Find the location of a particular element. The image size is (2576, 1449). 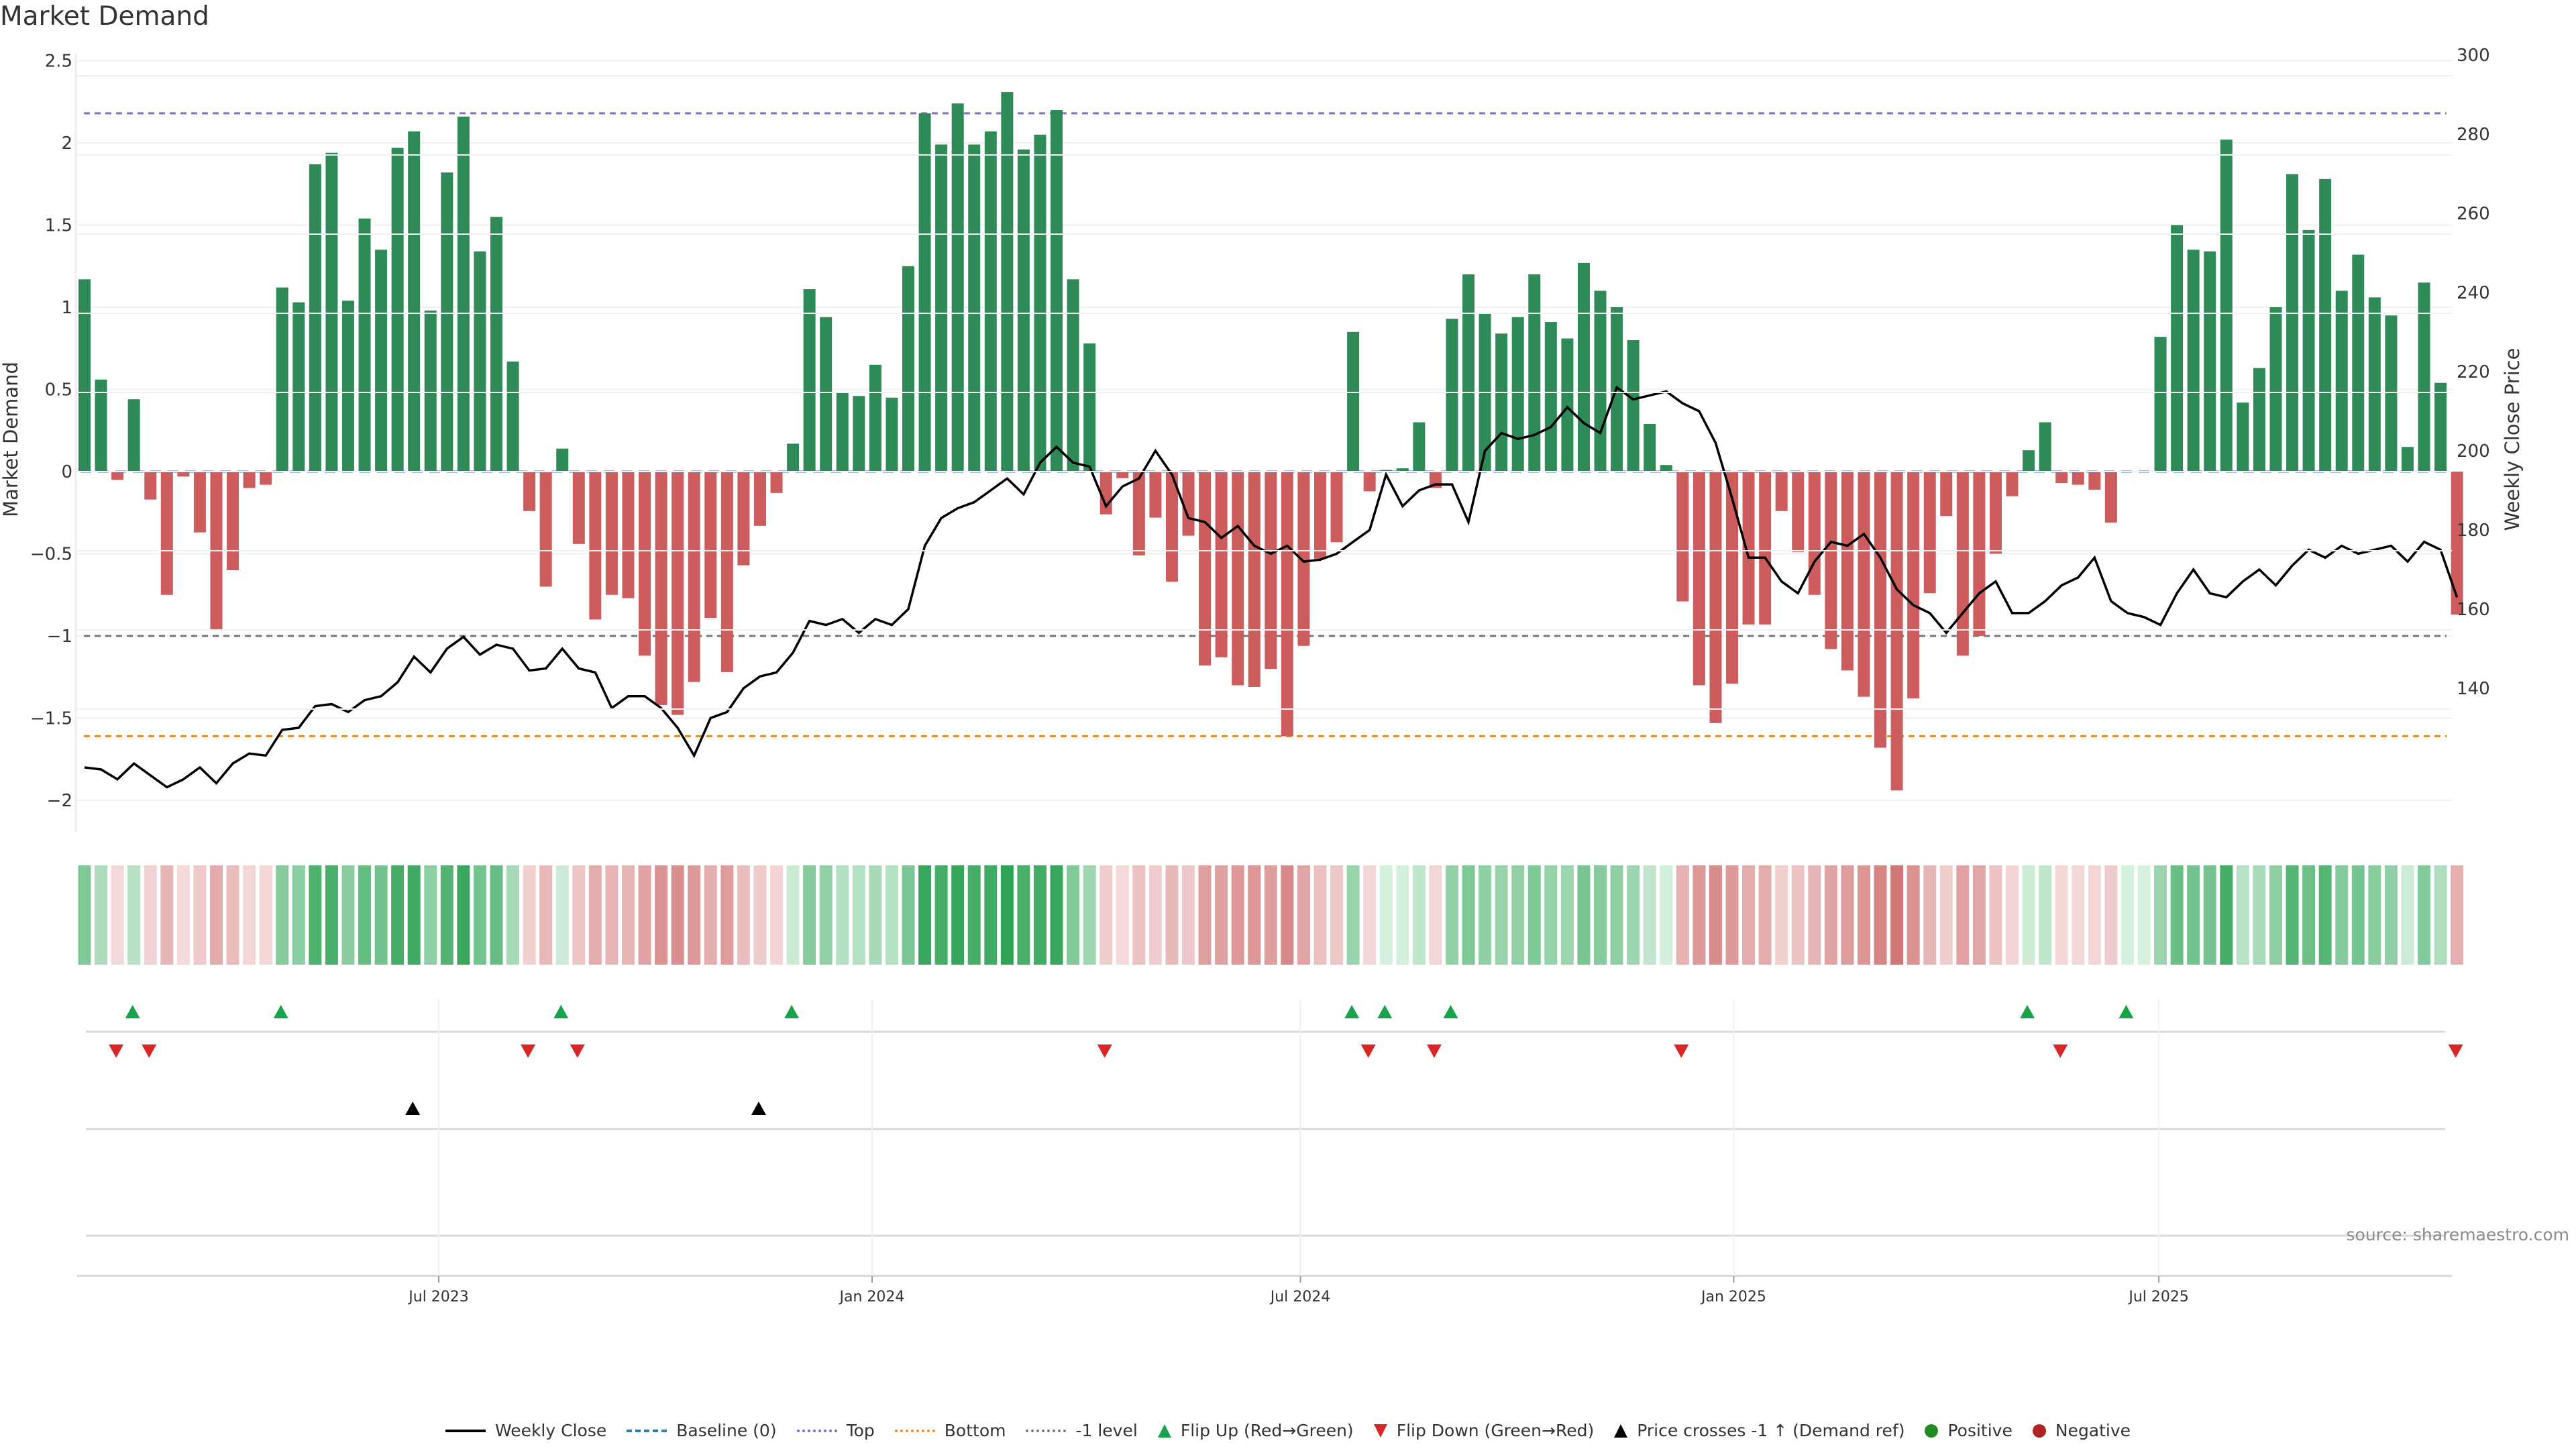

legend-item: Baseline (0) is located at coordinates (702, 1430).